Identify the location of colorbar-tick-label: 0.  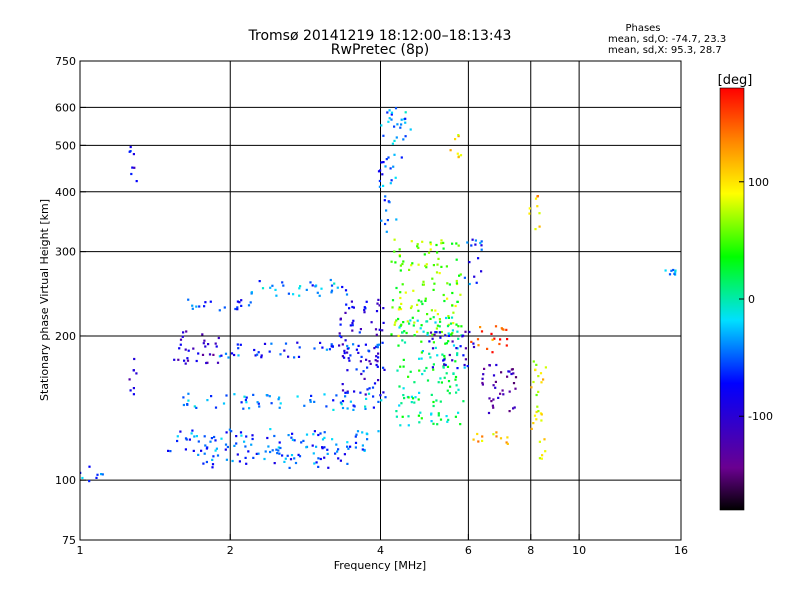
(751, 299).